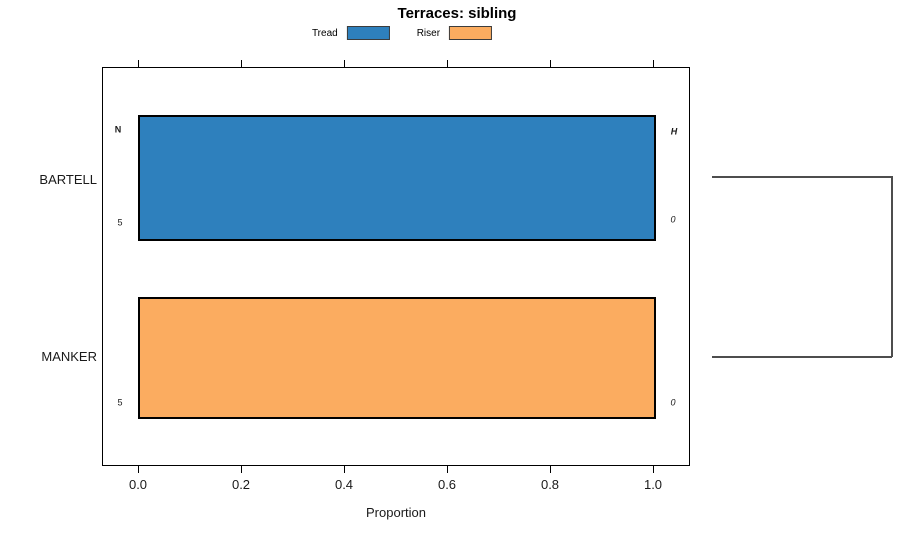 The height and width of the screenshot is (540, 900). I want to click on row-label-bartell: BARTELL, so click(68, 179).